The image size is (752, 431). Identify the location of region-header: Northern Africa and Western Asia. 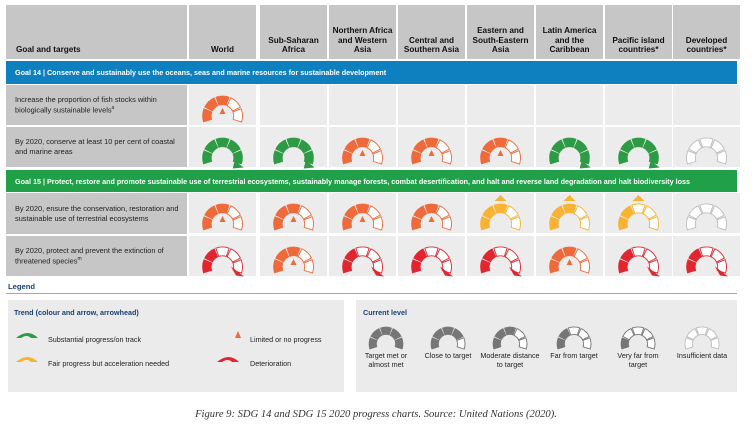
(362, 32).